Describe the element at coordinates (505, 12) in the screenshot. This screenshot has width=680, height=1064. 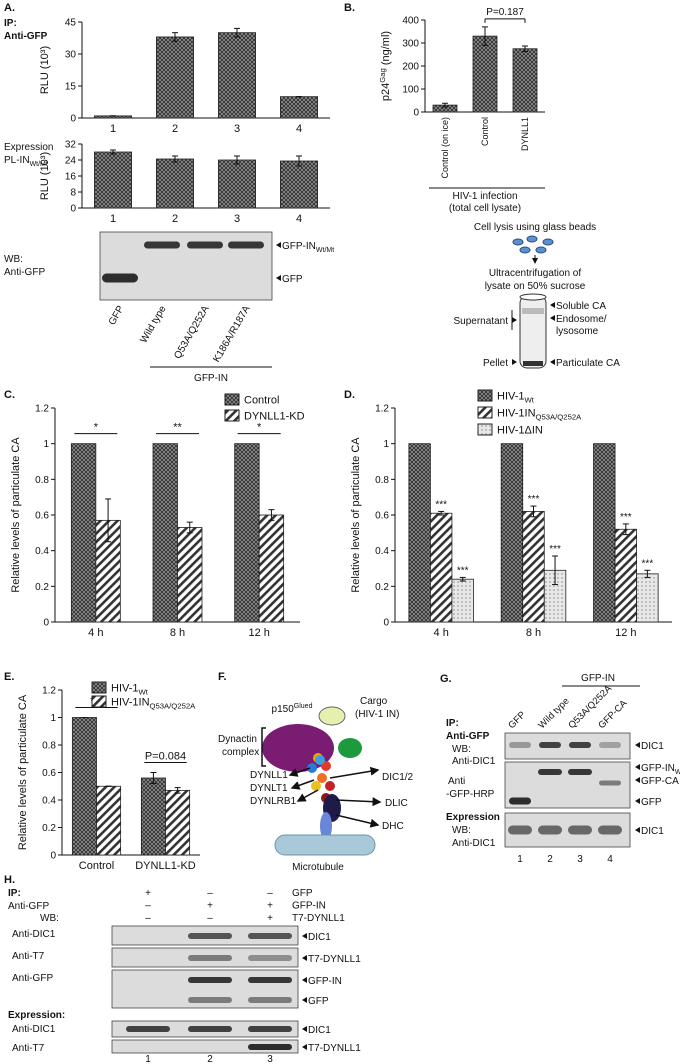
I see `annotation: P=0.187` at that location.